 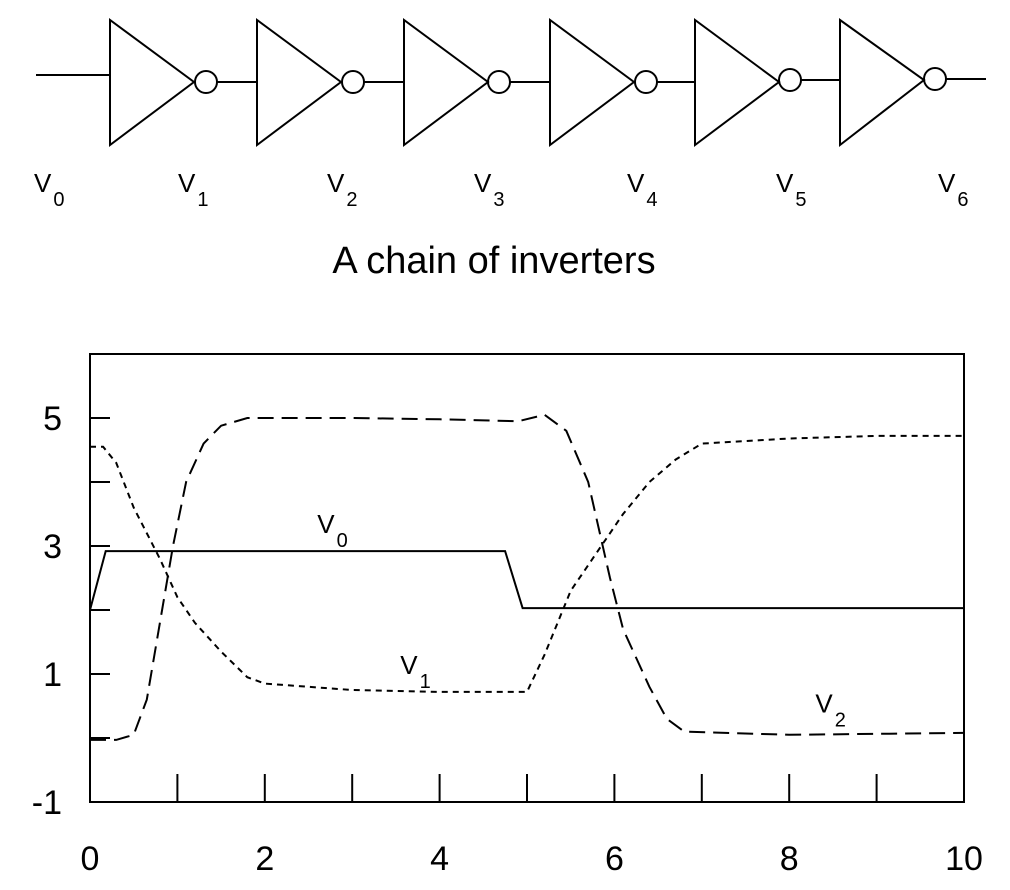 I want to click on series-label-v2: V2, so click(x=830, y=709).